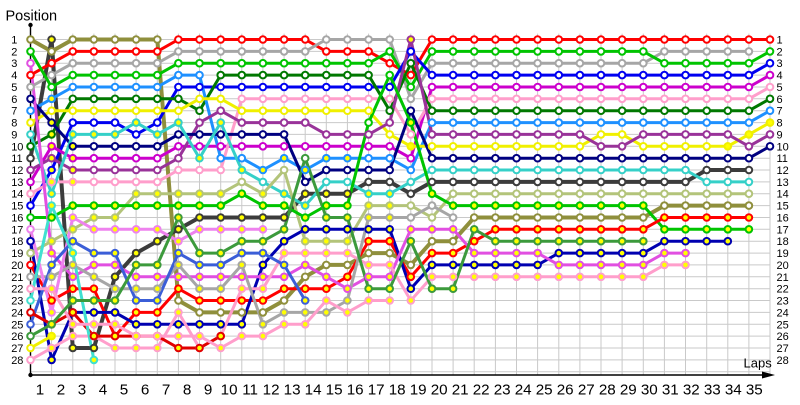  I want to click on svg-text: 34, so click(733, 390).